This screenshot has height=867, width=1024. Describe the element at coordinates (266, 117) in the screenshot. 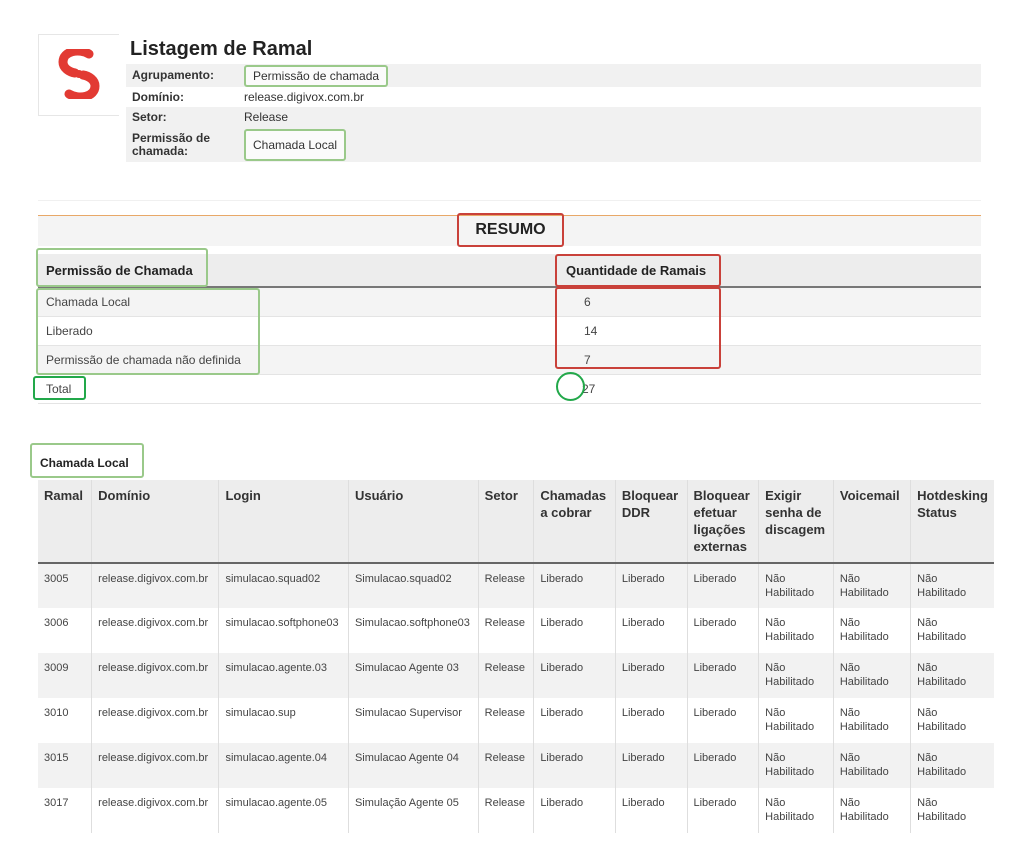

I see `info-value-setor: Release` at that location.